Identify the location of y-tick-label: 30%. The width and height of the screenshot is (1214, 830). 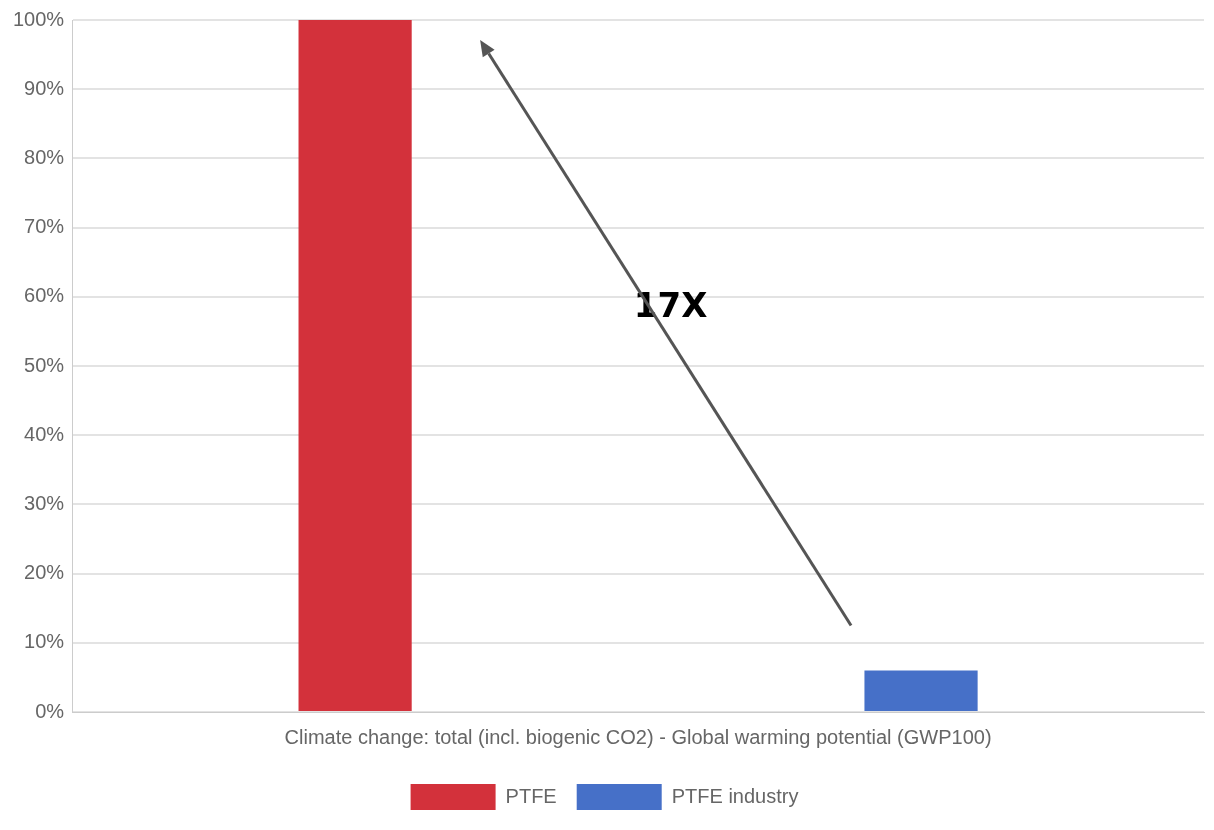
(44, 502).